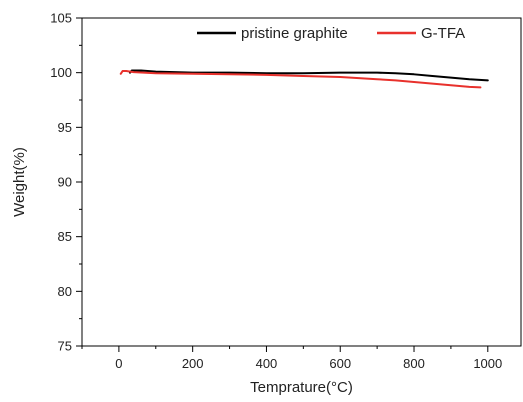 This screenshot has height=402, width=523. What do you see at coordinates (65, 236) in the screenshot?
I see `y-tick-label: 85` at bounding box center [65, 236].